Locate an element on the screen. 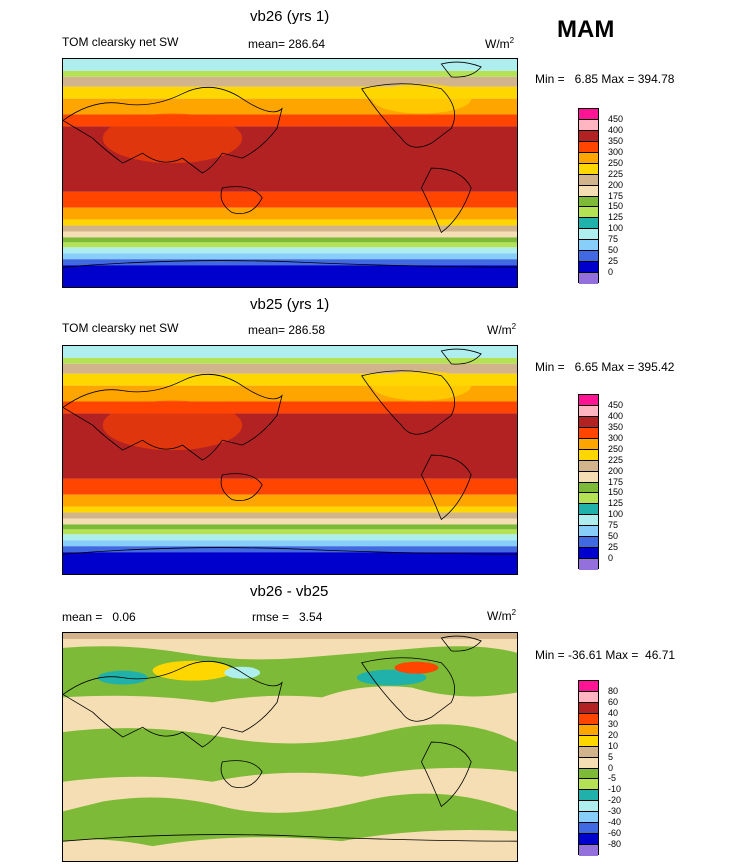  colorbar-tick-label: 60 is located at coordinates (613, 701).